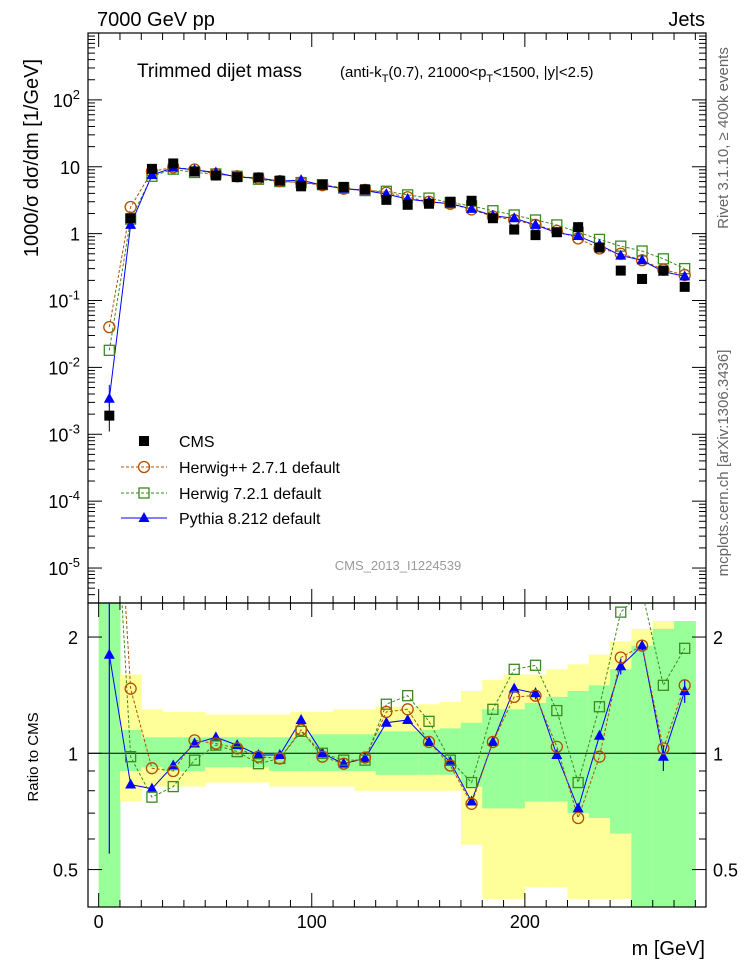 The image size is (746, 972). What do you see at coordinates (250, 494) in the screenshot?
I see `legend-label: Herwig 7.2.1 default` at bounding box center [250, 494].